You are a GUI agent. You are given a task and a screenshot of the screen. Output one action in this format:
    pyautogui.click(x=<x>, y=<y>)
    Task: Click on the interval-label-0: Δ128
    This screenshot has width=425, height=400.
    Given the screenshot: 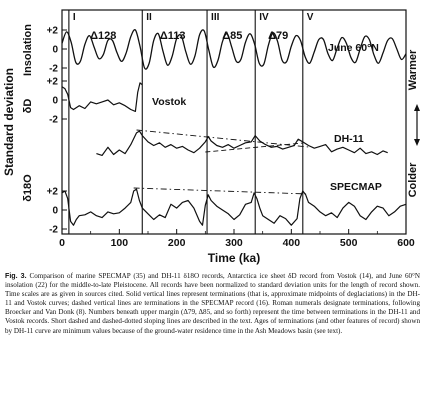 What is the action you would take?
    pyautogui.click(x=103, y=36)
    